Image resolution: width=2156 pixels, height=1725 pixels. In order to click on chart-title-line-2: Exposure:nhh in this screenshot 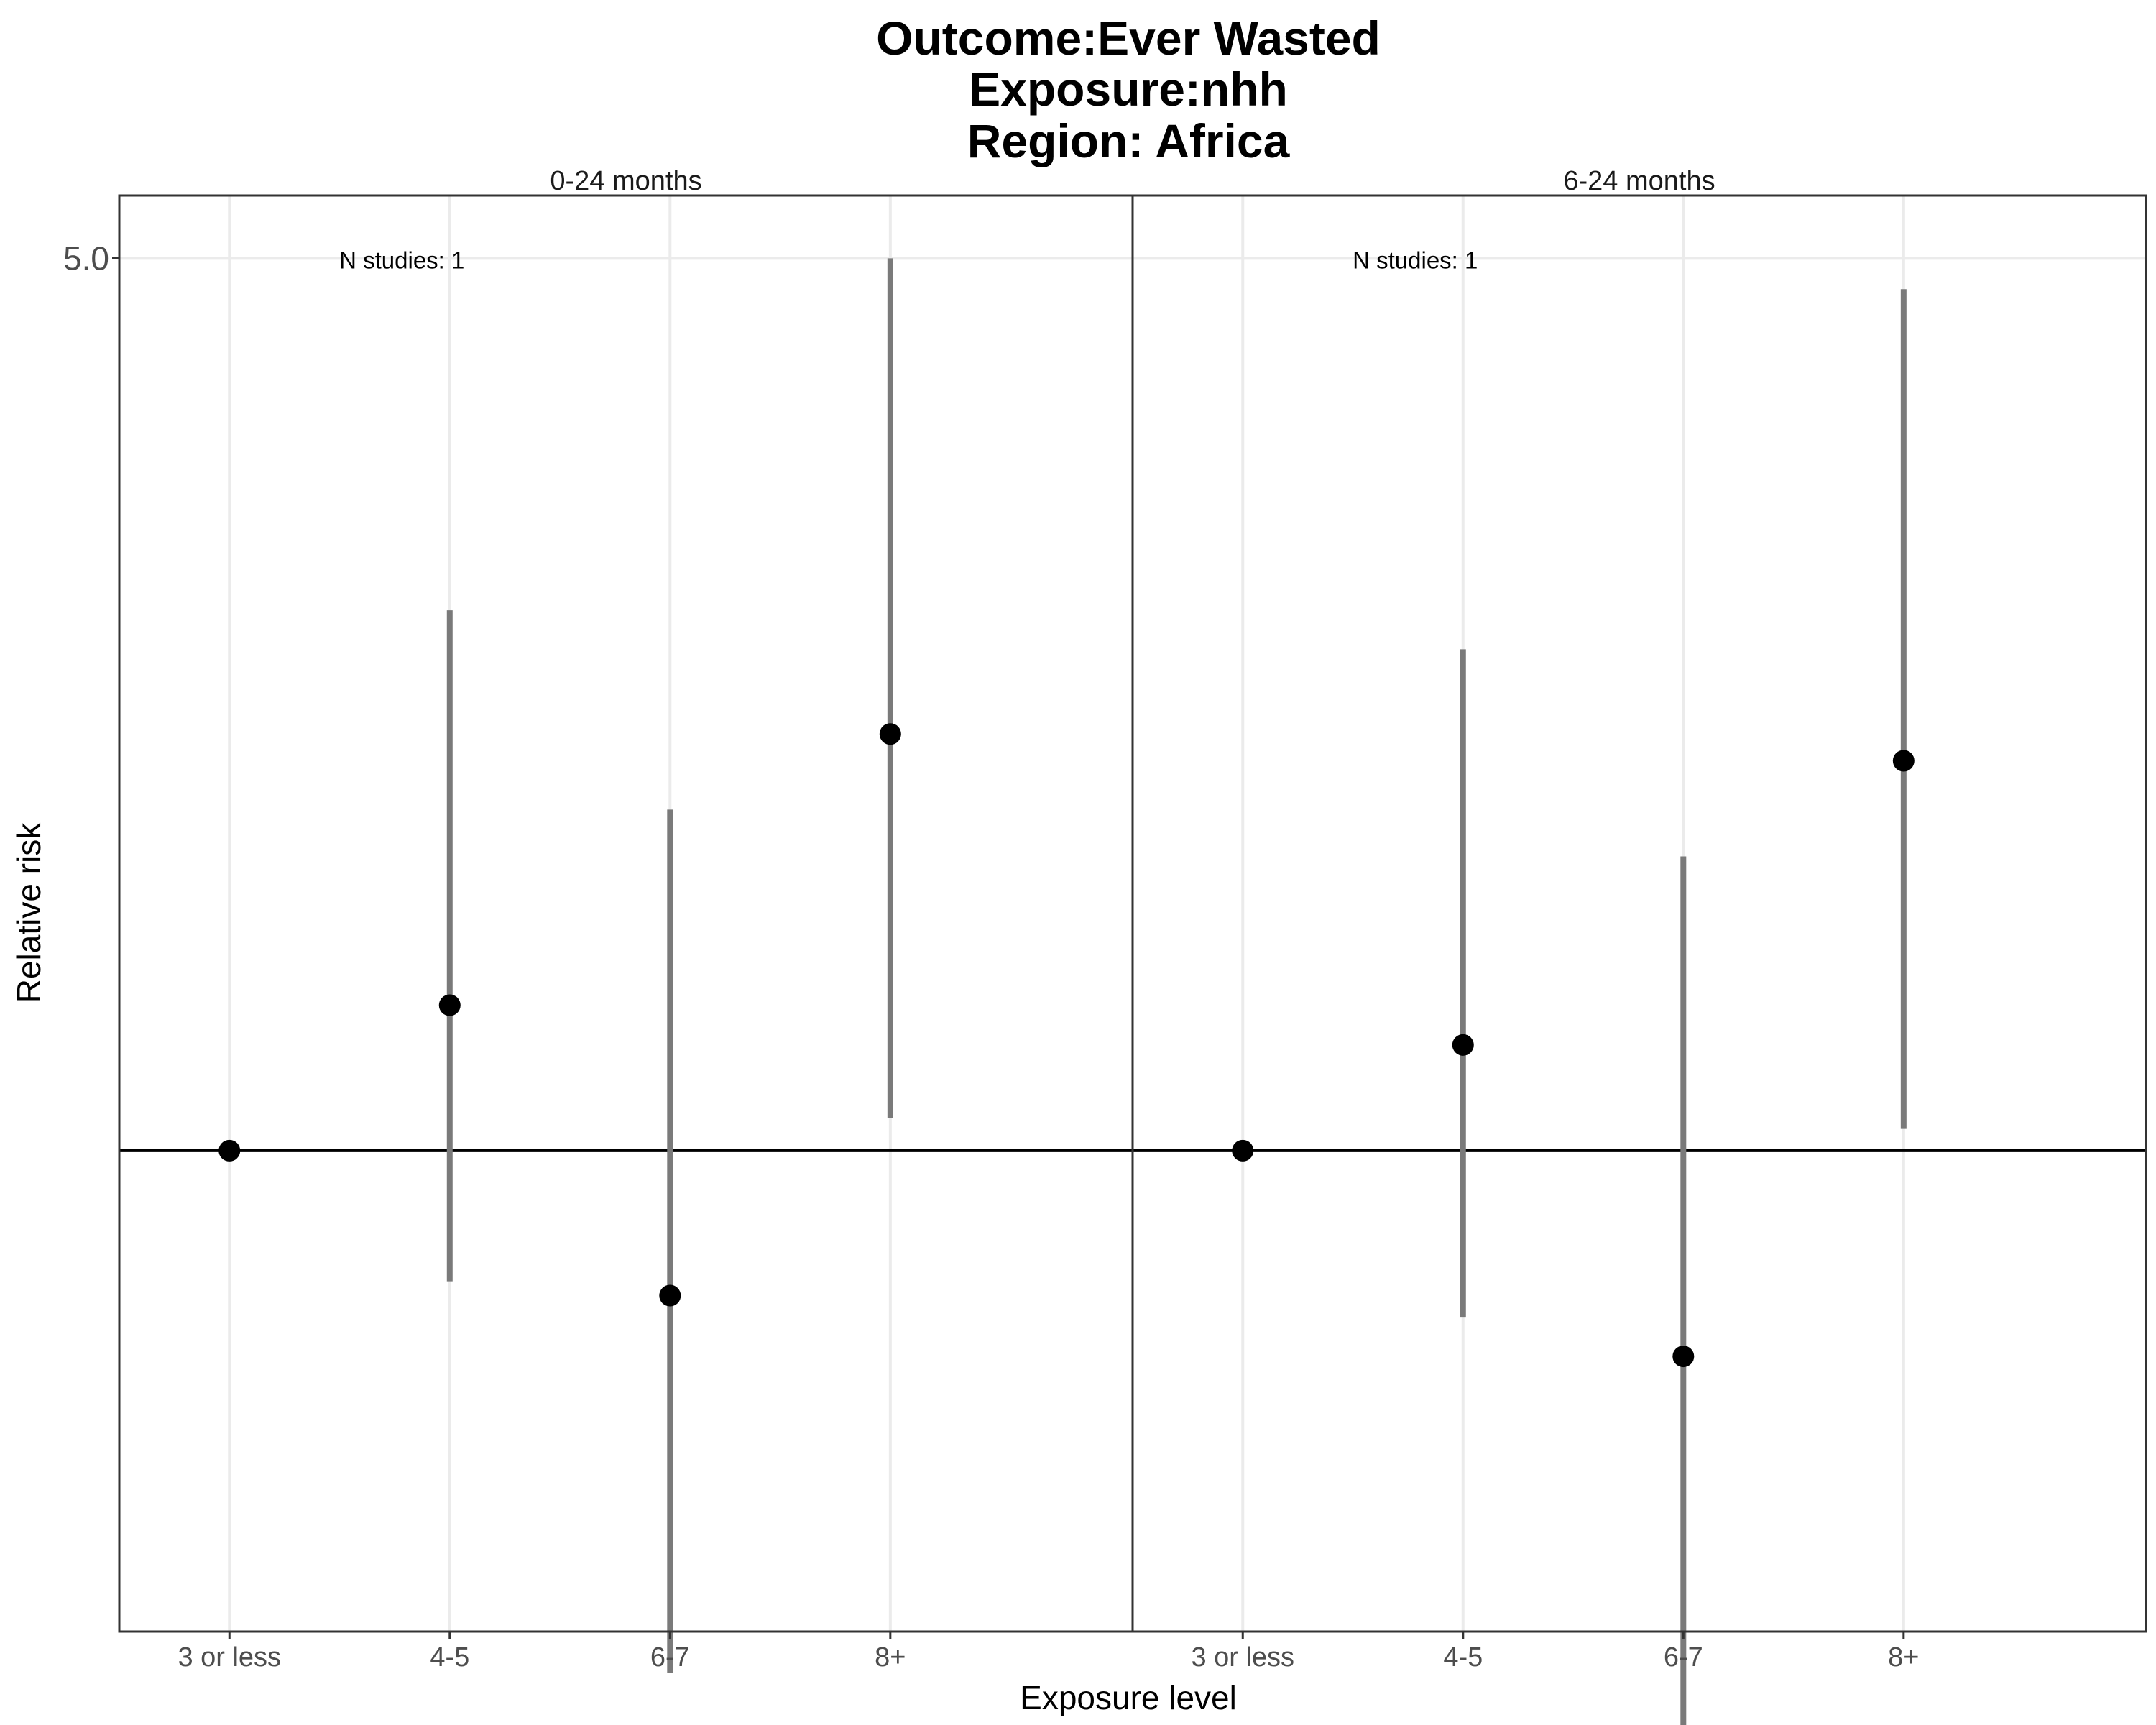, I will do `click(1128, 89)`.